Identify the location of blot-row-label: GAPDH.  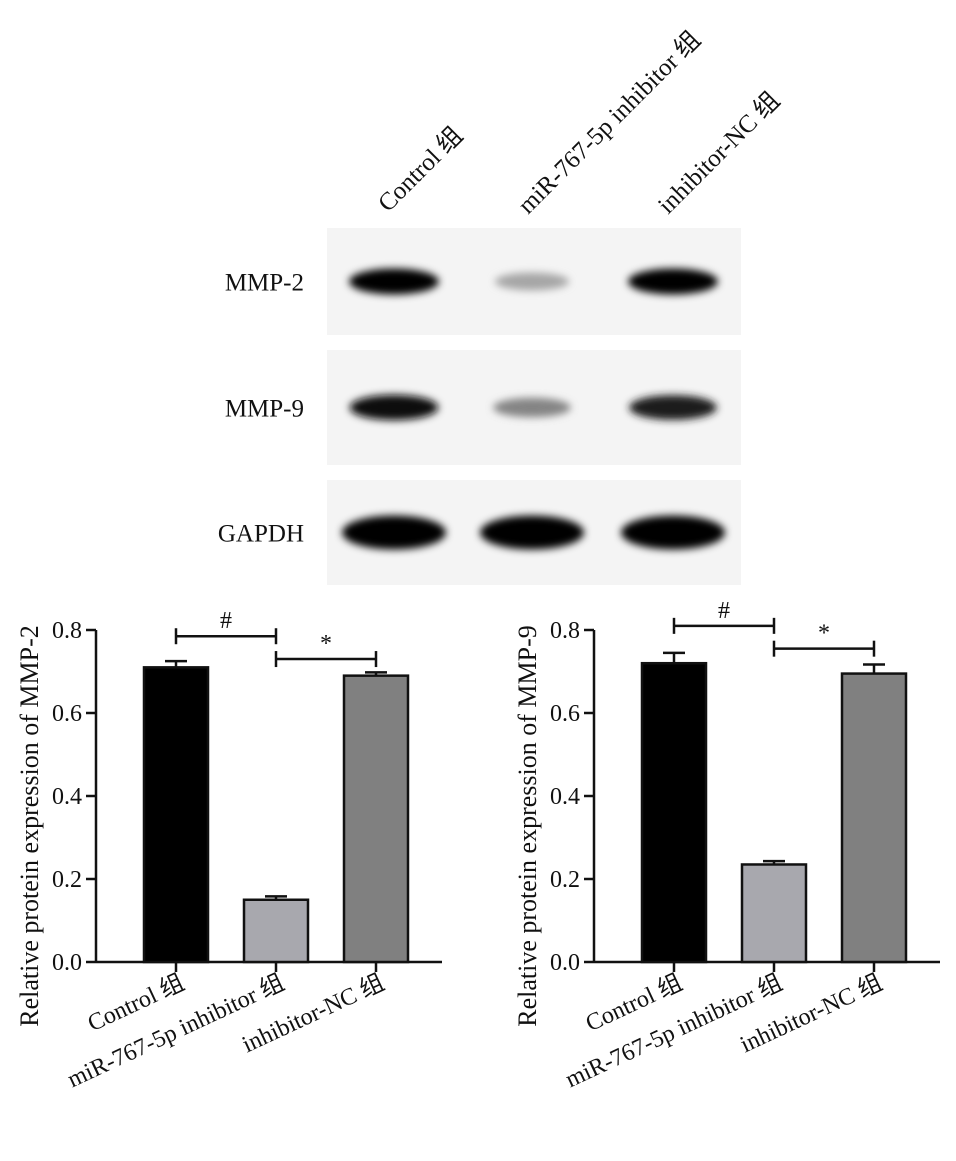
(261, 534).